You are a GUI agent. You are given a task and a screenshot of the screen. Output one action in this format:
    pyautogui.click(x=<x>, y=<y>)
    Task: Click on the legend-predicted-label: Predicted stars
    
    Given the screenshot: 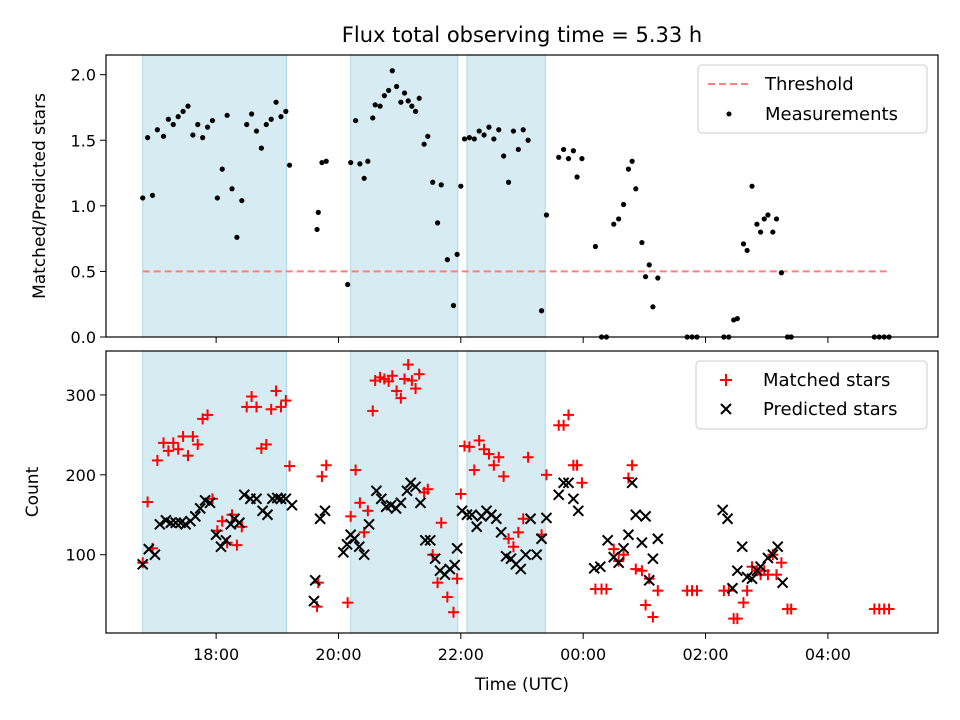 What is the action you would take?
    pyautogui.click(x=830, y=409)
    